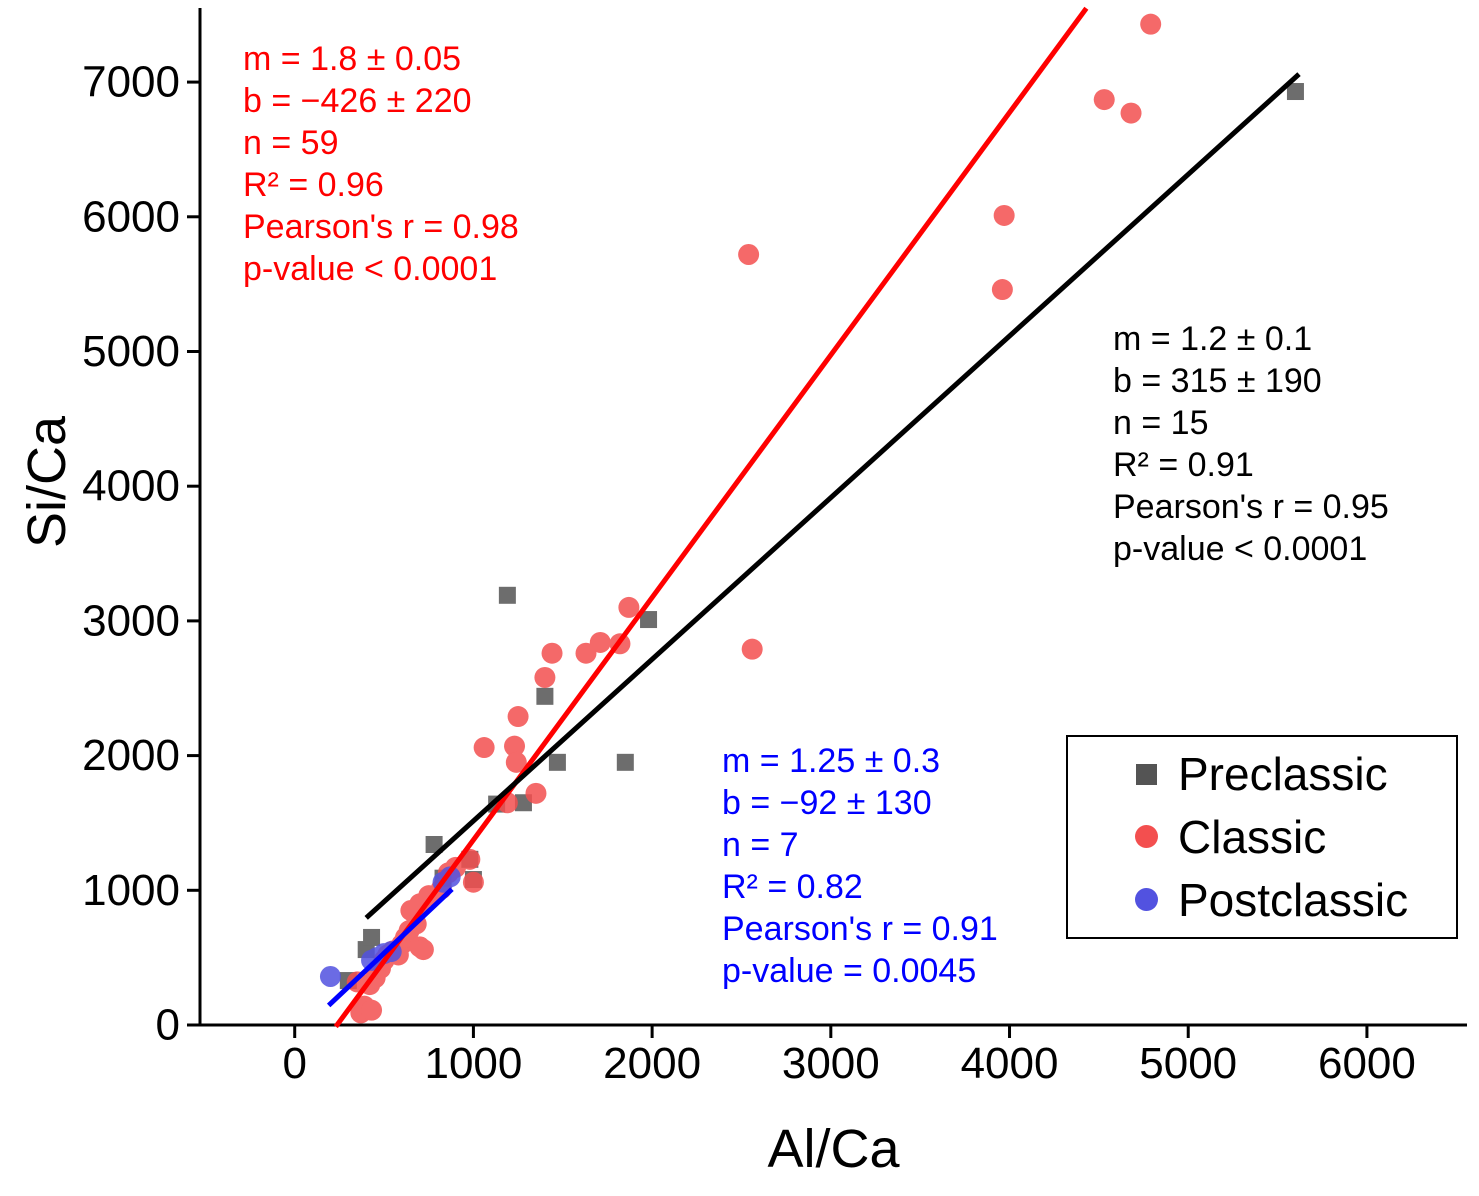  What do you see at coordinates (352, 59) in the screenshot?
I see `stat-line: m = 1.8 ± 0.05` at bounding box center [352, 59].